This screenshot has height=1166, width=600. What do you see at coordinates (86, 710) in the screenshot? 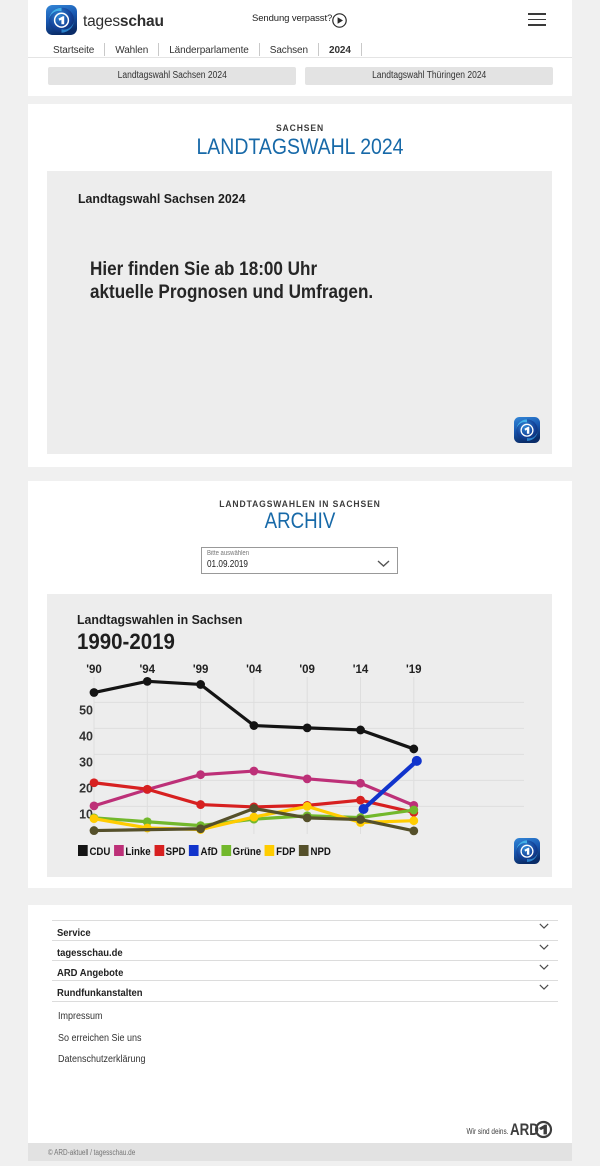
I see `svg-text: 50` at bounding box center [86, 710].